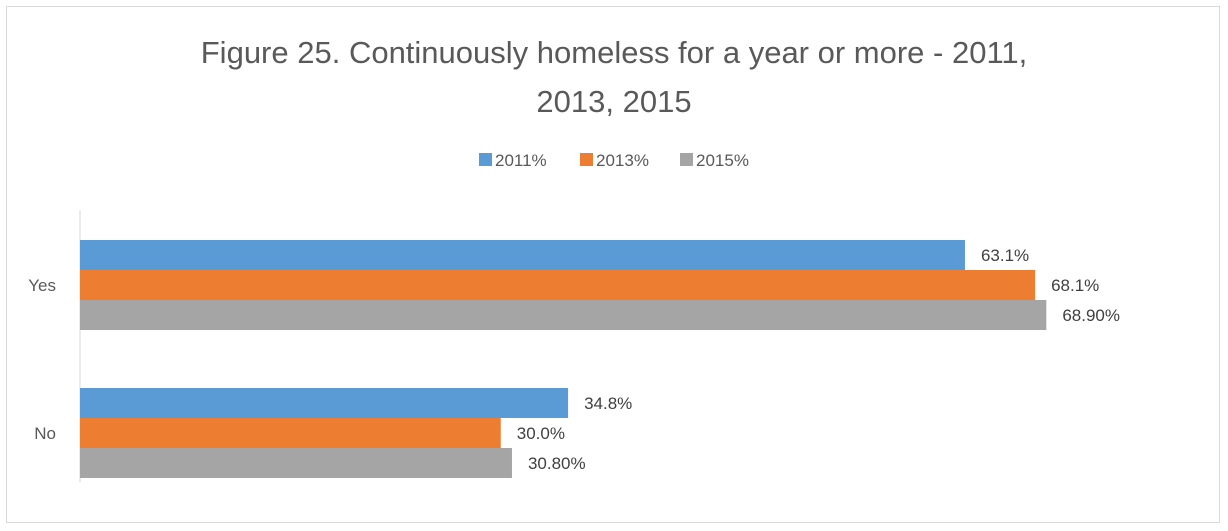 The width and height of the screenshot is (1228, 531). What do you see at coordinates (521, 160) in the screenshot?
I see `legend-label-1: 2011%` at bounding box center [521, 160].